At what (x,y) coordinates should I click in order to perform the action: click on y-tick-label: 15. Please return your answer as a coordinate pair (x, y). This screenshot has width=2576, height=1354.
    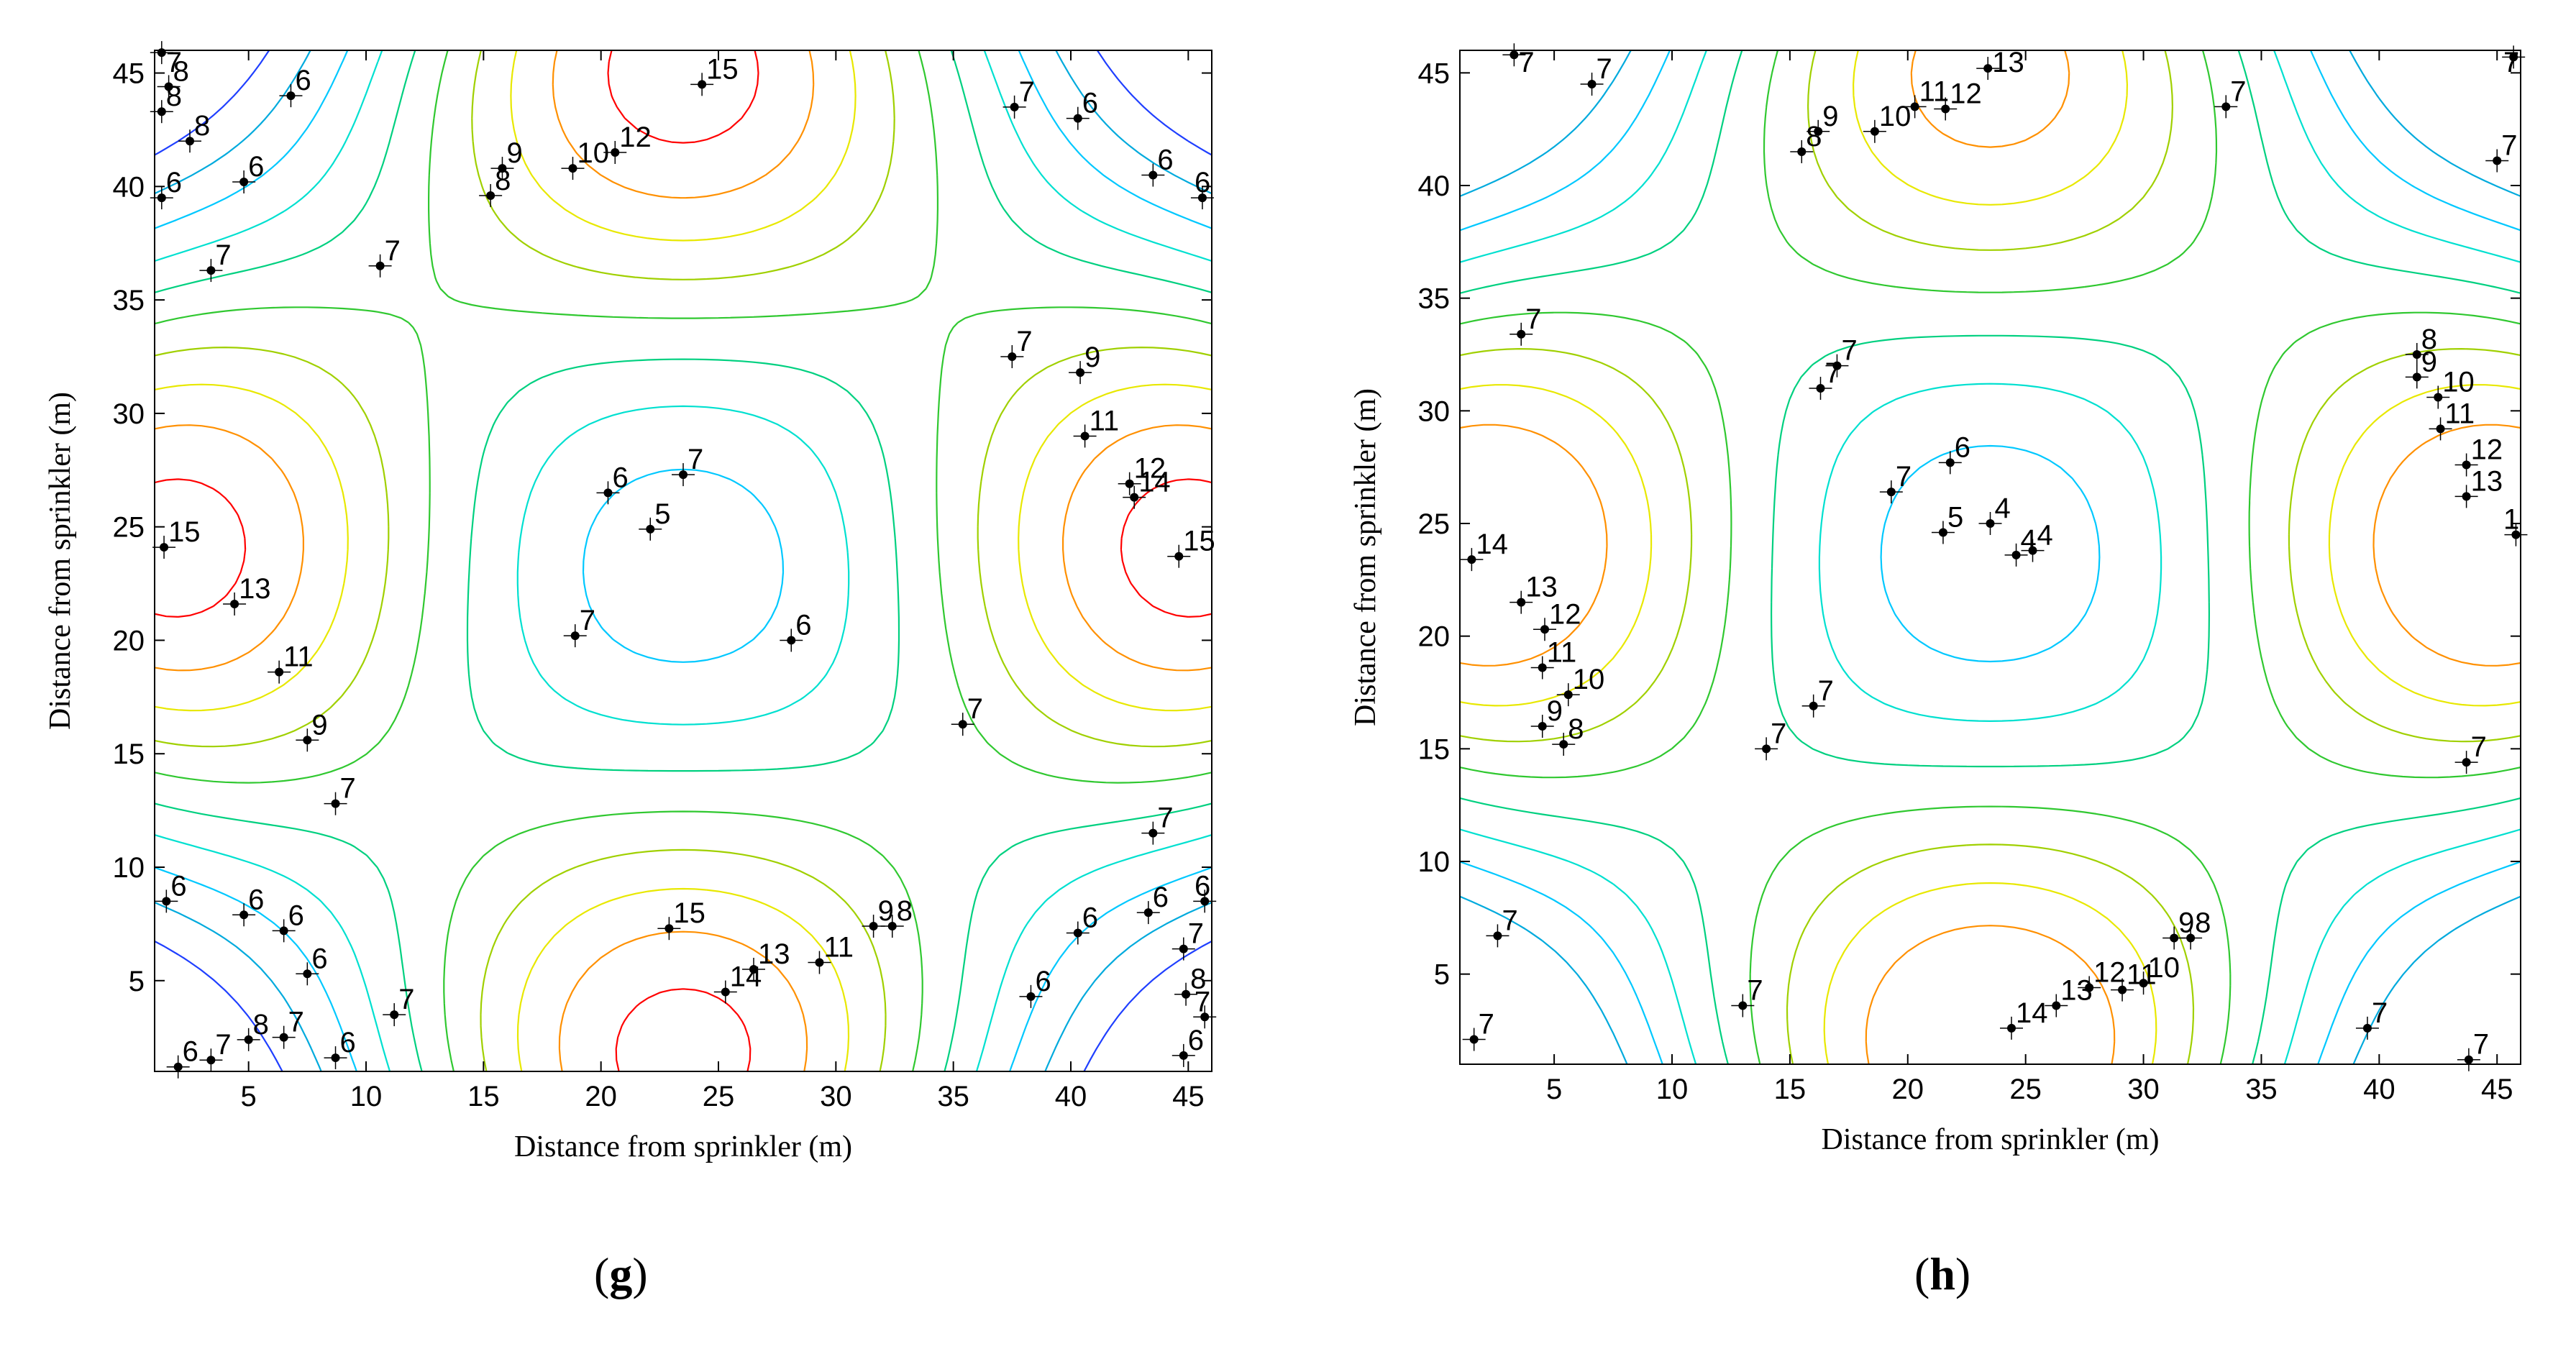
    Looking at the image, I should click on (1434, 749).